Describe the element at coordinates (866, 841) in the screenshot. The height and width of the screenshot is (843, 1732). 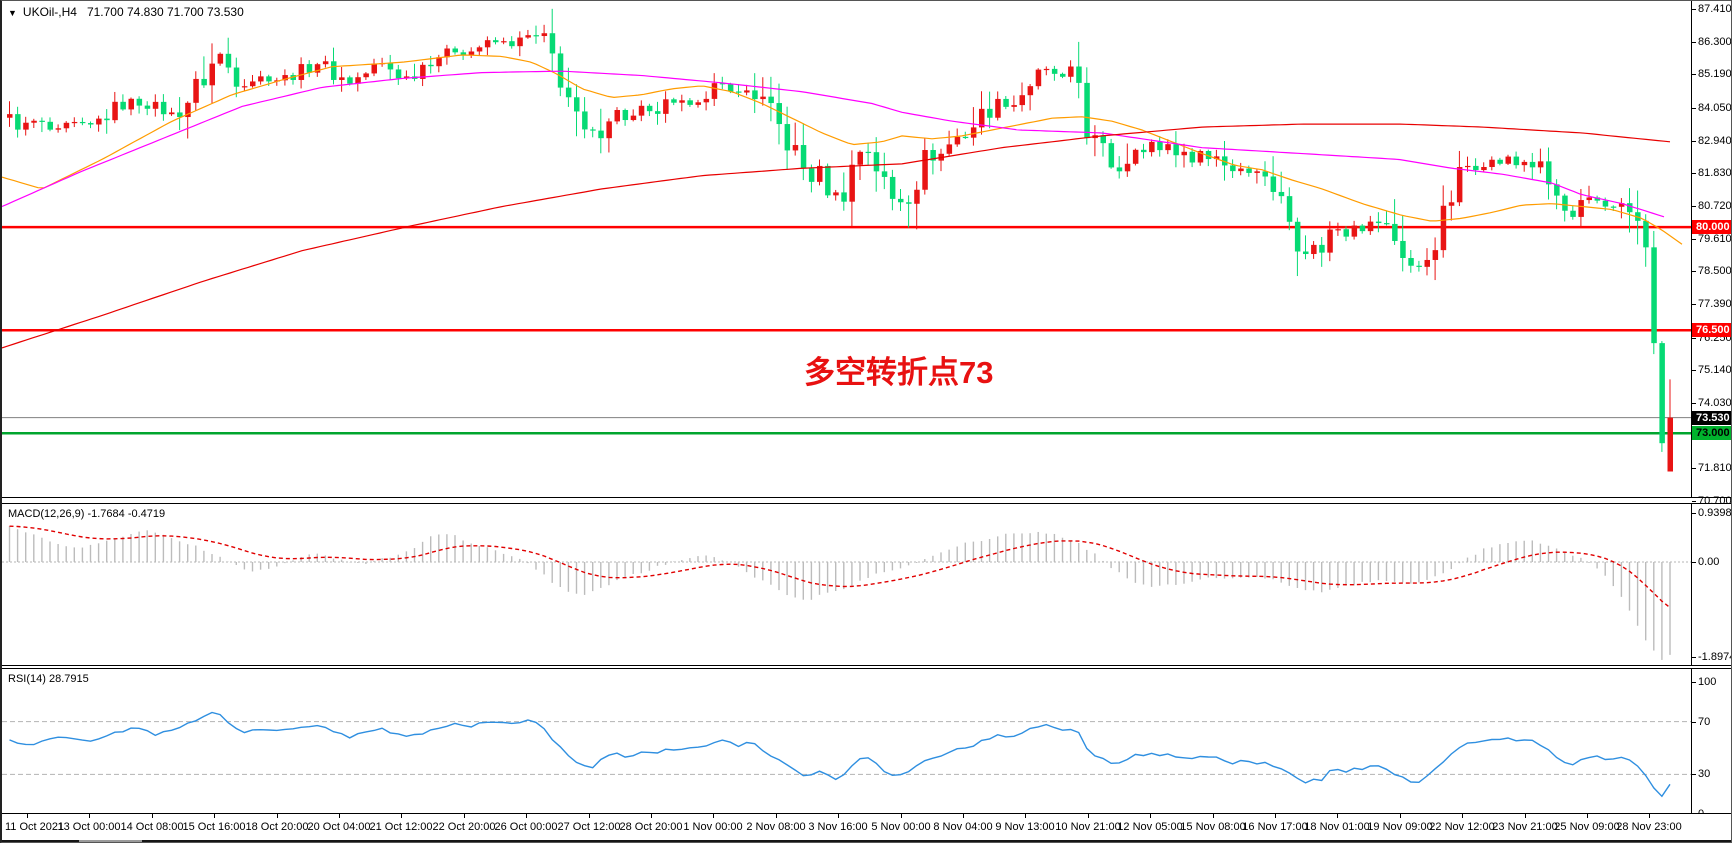
I see `horizontal-scrollbar` at that location.